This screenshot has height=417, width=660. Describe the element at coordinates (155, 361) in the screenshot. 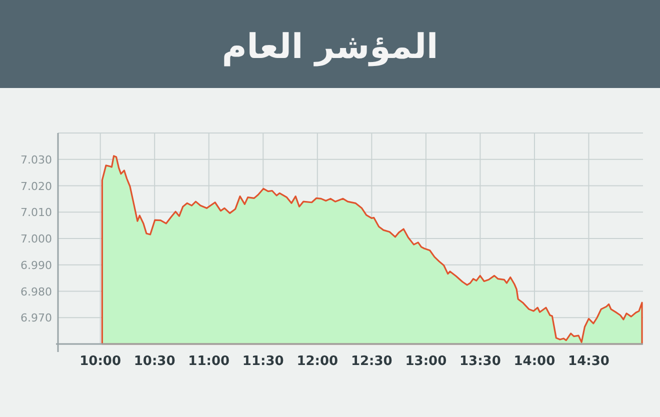

I see `x-tick-label: 10:30` at that location.